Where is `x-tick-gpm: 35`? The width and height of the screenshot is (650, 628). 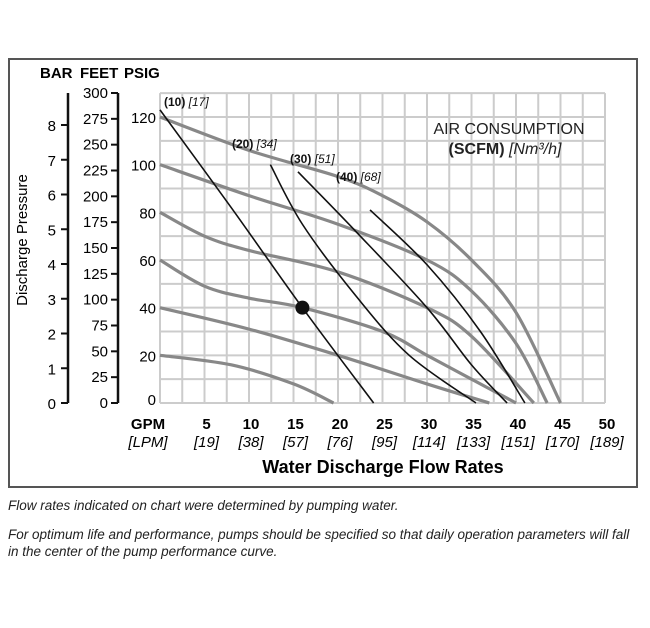 x-tick-gpm: 35 is located at coordinates (473, 424).